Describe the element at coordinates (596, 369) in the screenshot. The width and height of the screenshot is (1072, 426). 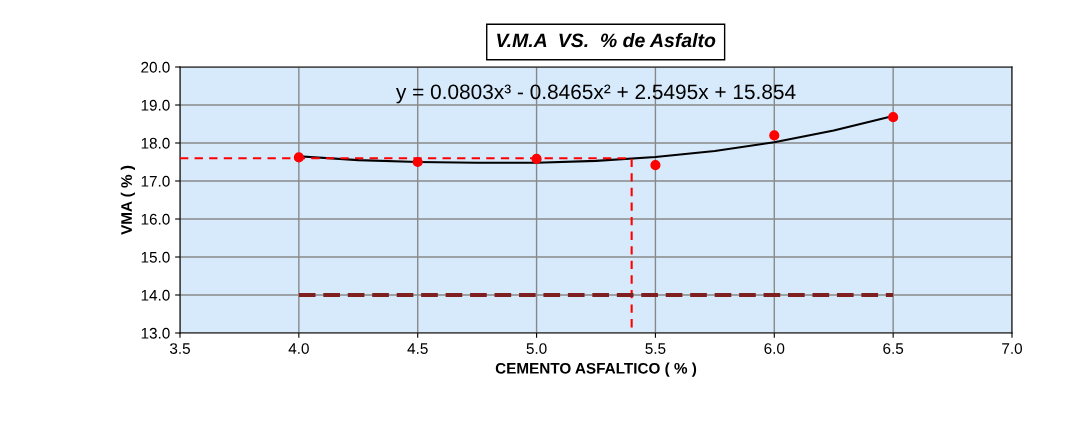
I see `x-axis-title: CEMENTO ASFALTICO ( % )` at that location.